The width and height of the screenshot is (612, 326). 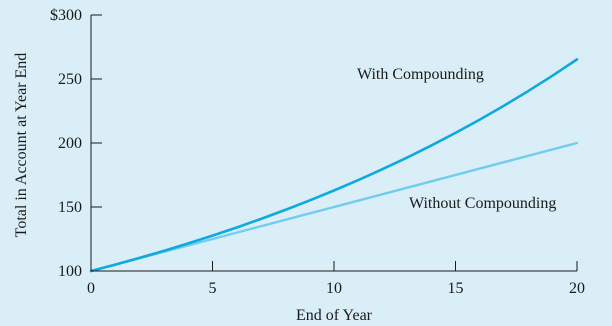 What do you see at coordinates (213, 288) in the screenshot?
I see `x-tick-label: 5` at bounding box center [213, 288].